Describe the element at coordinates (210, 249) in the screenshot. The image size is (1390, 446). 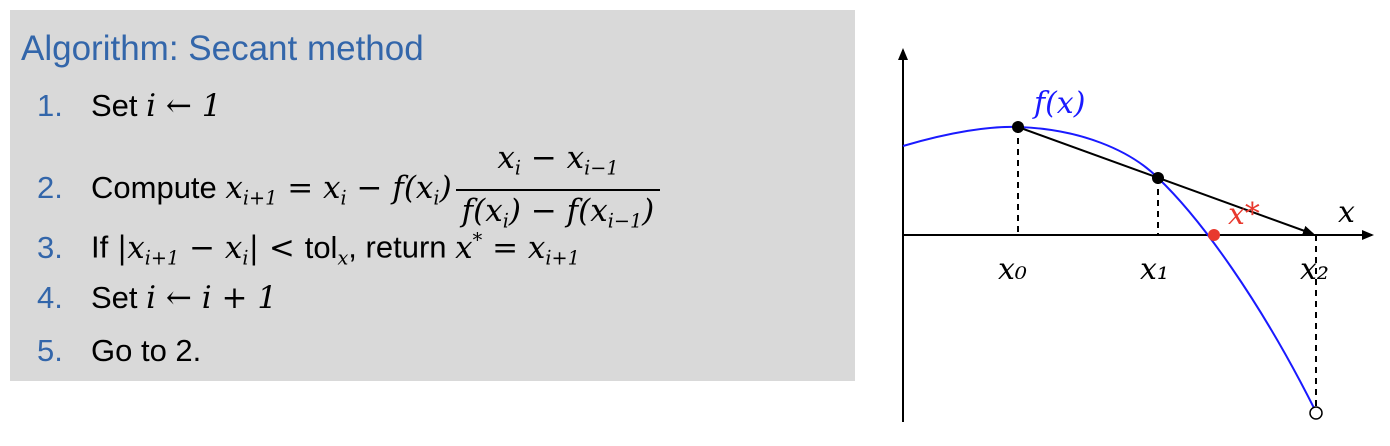
I see `convergence-condition: |xi+1 − xi| <` at that location.